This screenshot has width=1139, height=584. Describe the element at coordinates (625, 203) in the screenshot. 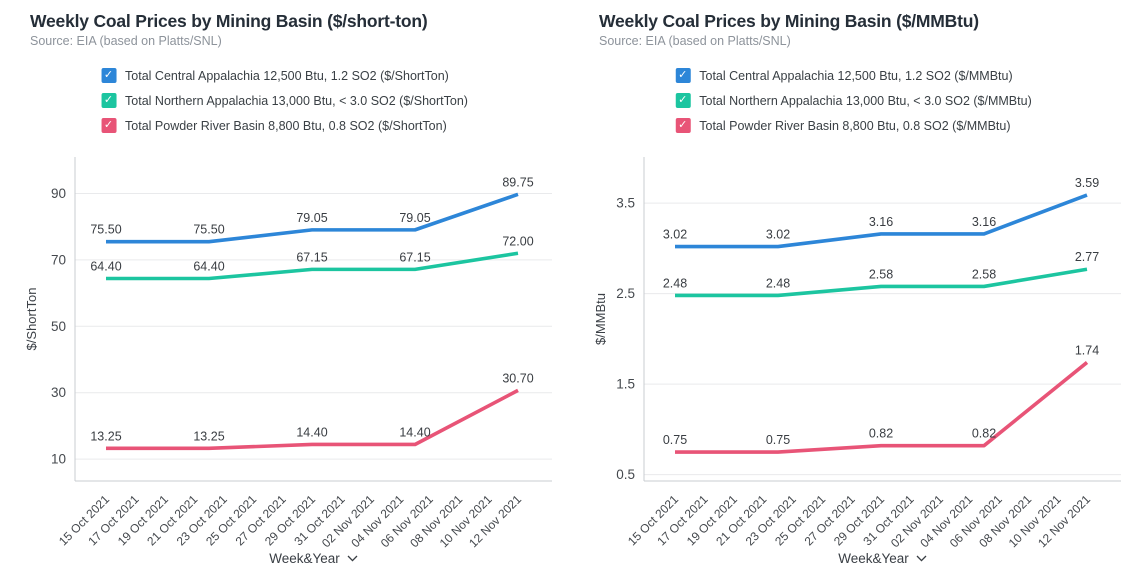

I see `y-tick-label: 3.5` at that location.